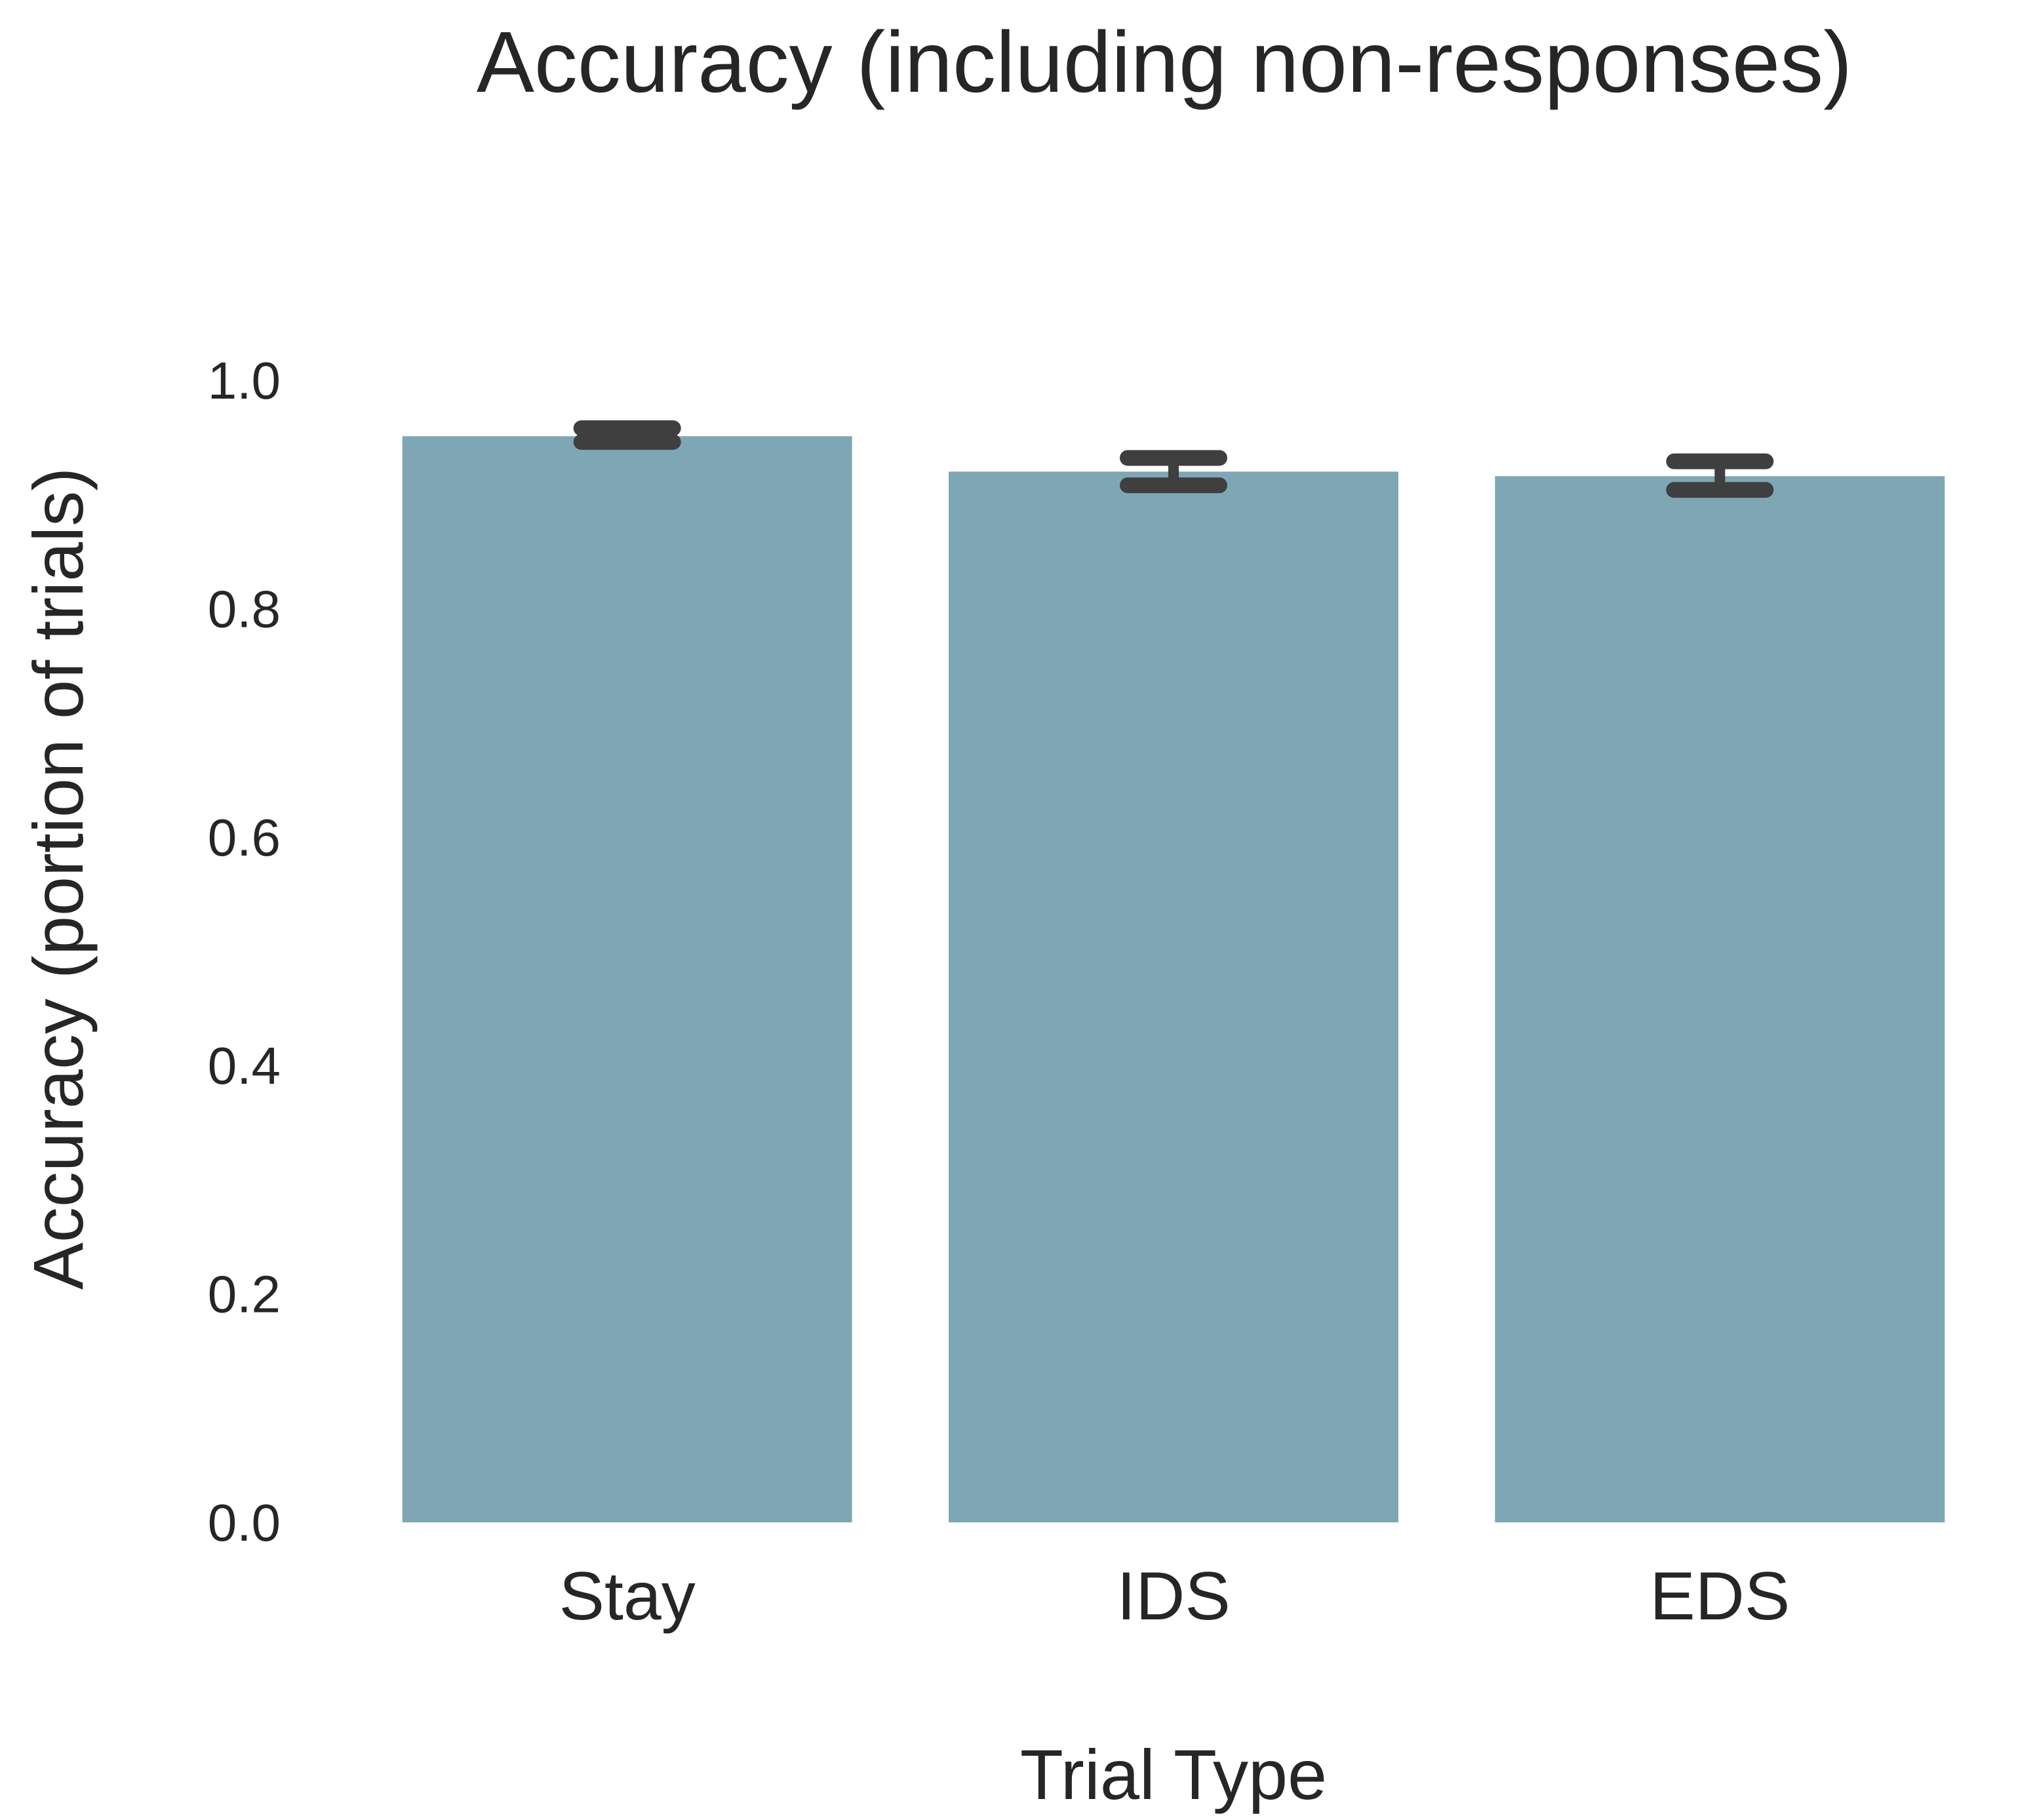 This screenshot has height=1820, width=2035. What do you see at coordinates (627, 435) in the screenshot?
I see `error-bar-stay` at bounding box center [627, 435].